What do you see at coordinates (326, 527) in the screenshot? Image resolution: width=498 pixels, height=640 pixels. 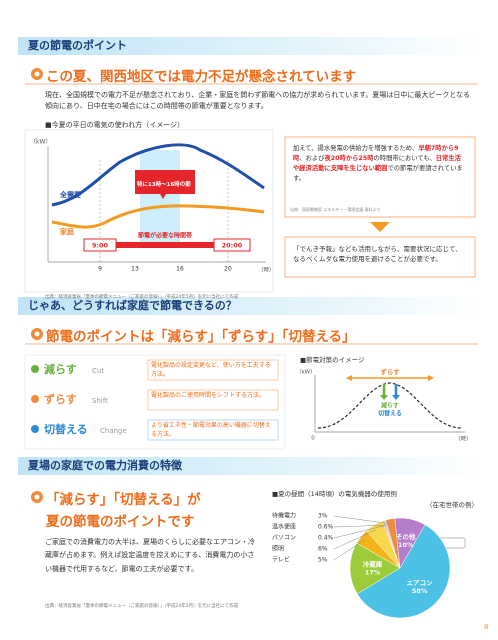 I see `slice-value: 0.6%` at bounding box center [326, 527].